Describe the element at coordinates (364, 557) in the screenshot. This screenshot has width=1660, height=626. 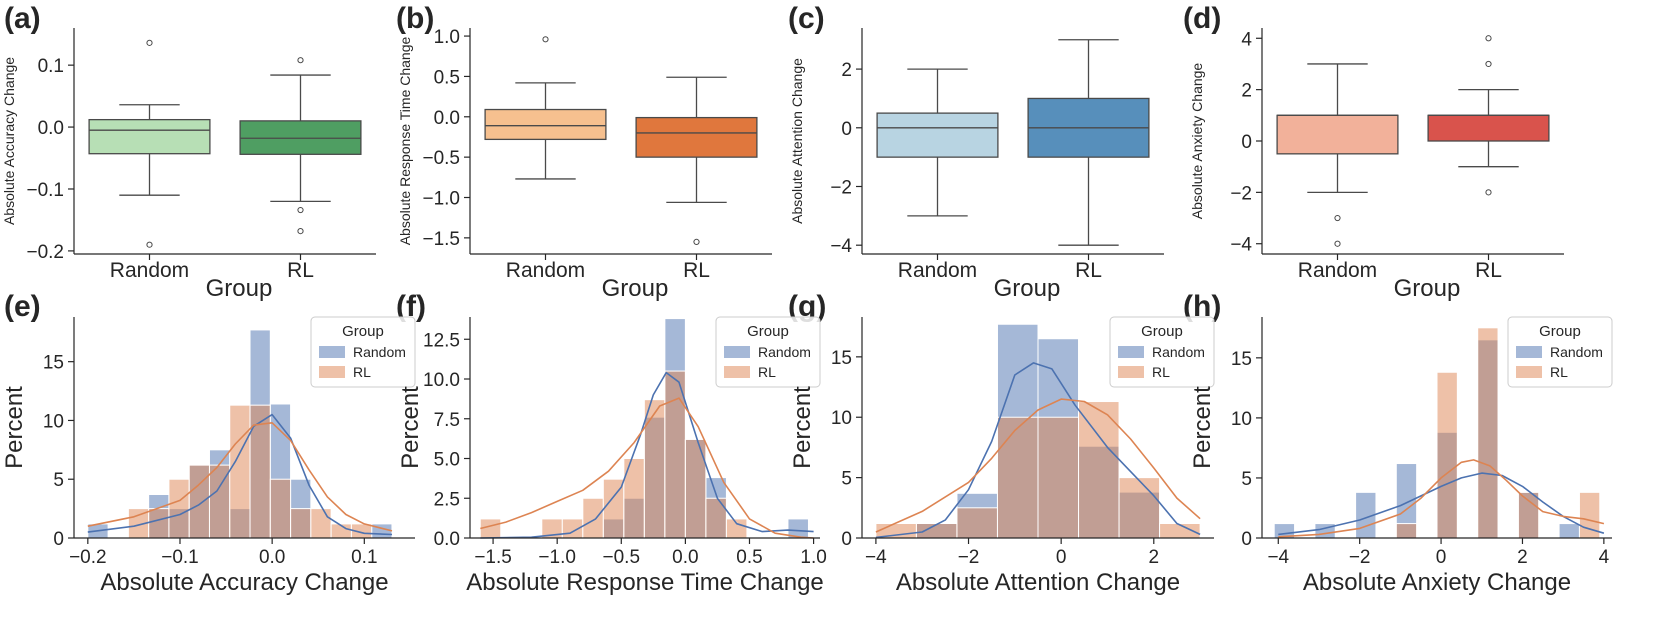
I see `x-tick-label: 0.1` at that location.